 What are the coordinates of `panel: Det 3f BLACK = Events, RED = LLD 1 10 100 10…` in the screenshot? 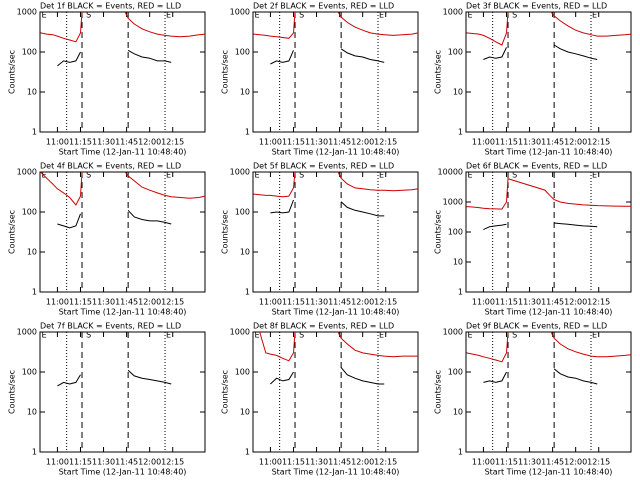 It's located at (533, 79).